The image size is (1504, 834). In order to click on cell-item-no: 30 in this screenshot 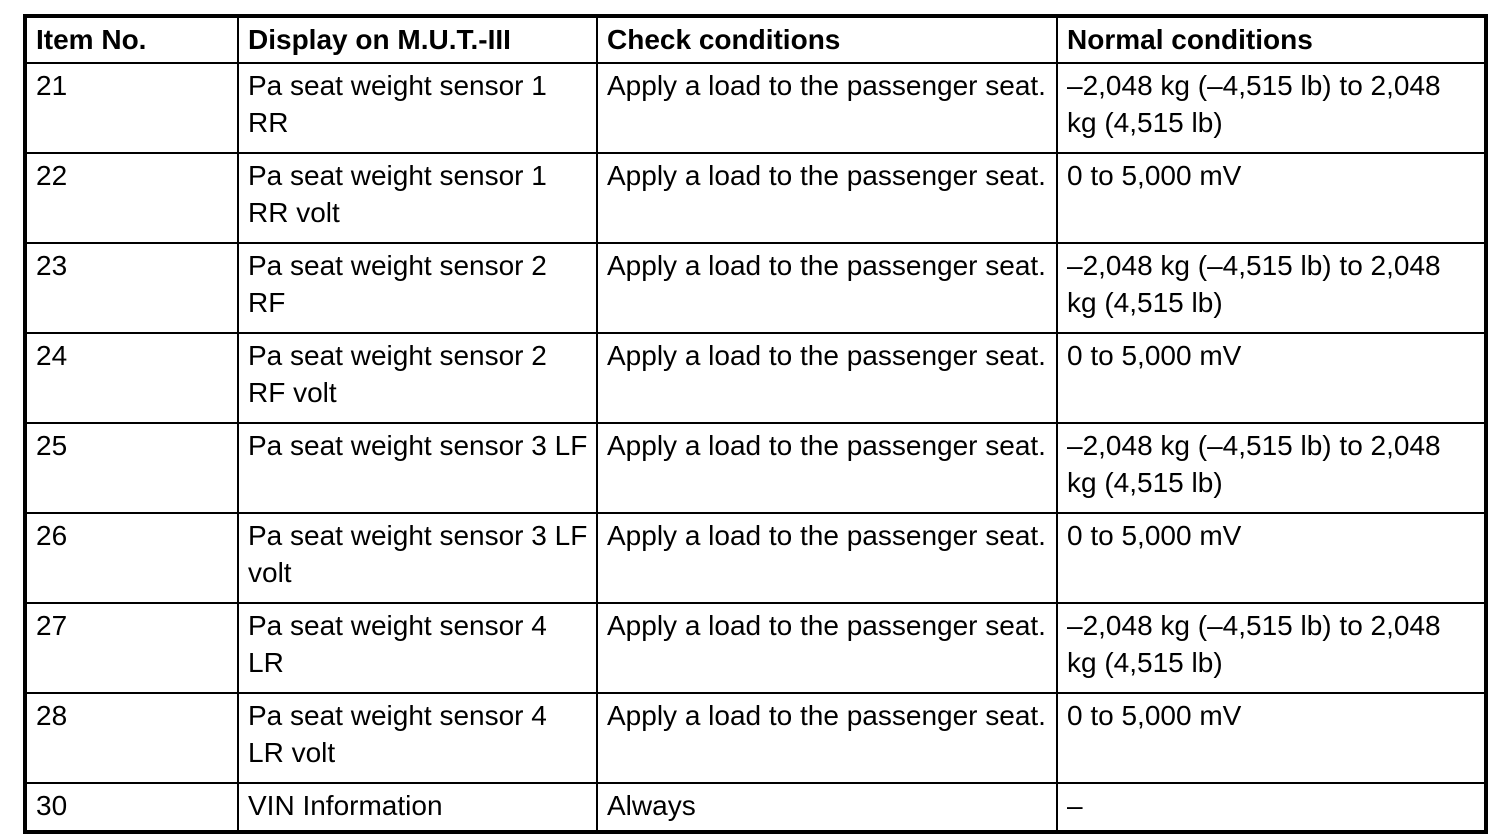, I will do `click(131, 808)`.